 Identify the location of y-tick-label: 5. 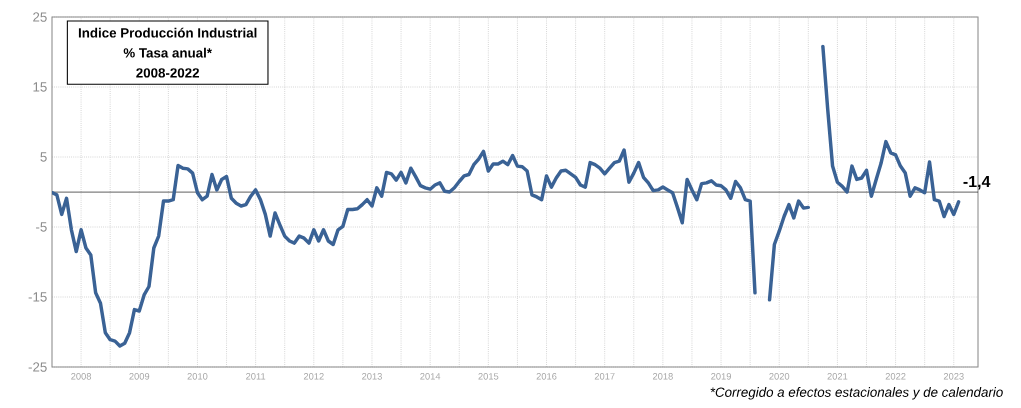
(43, 157).